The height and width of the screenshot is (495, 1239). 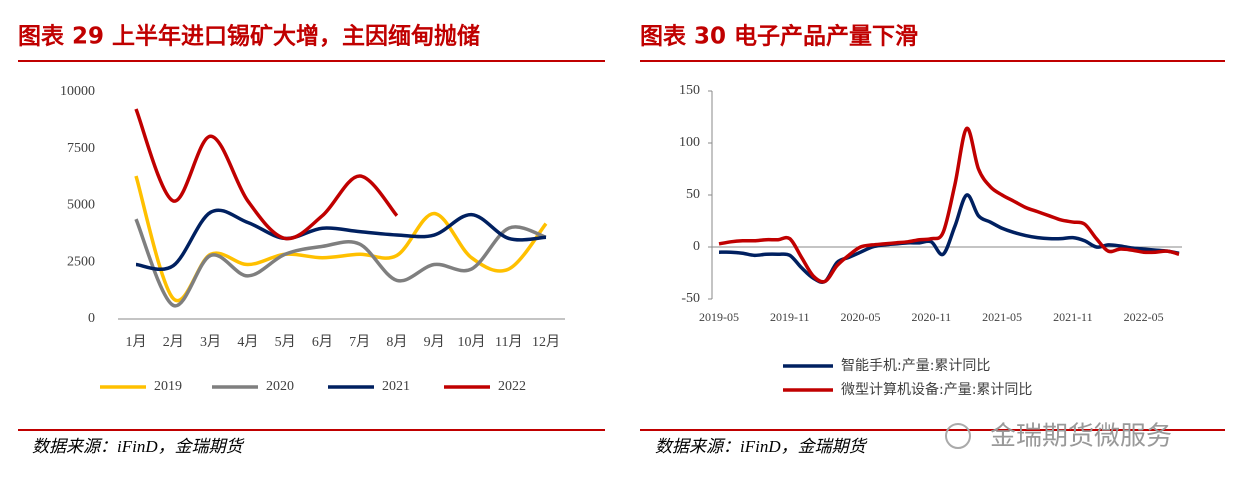 What do you see at coordinates (512, 386) in the screenshot?
I see `legend-label: 2022` at bounding box center [512, 386].